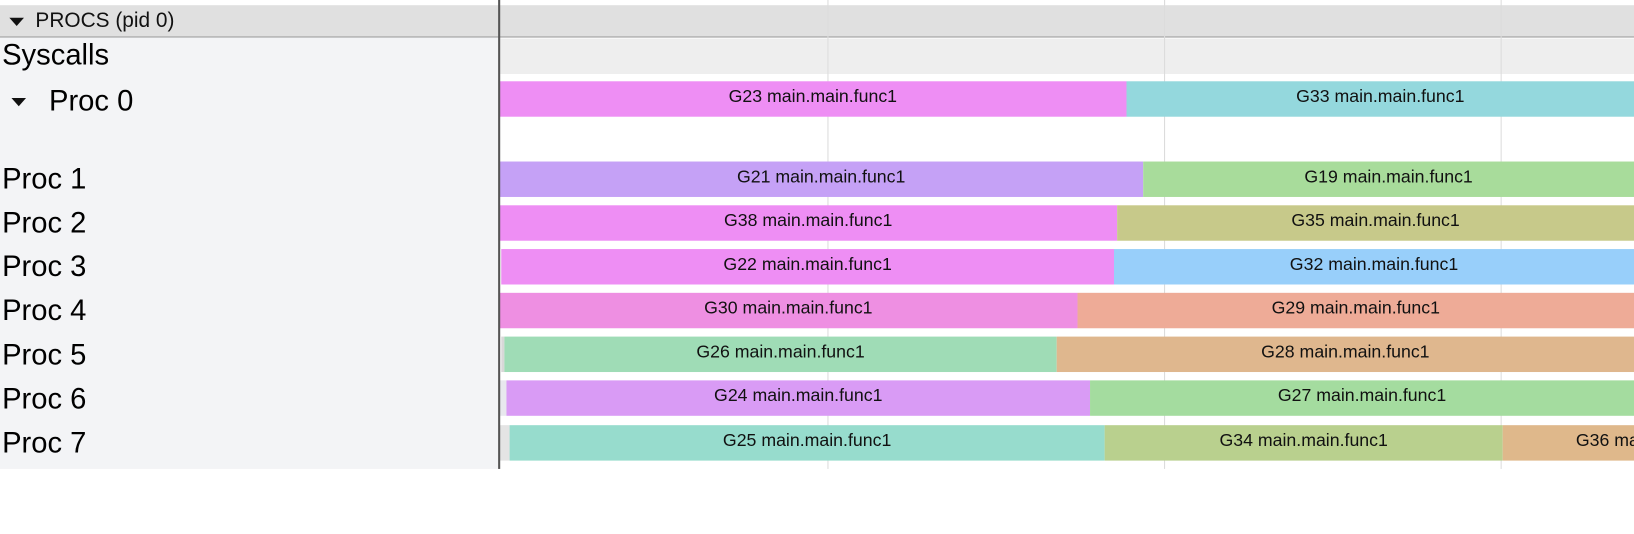 Image resolution: width=1634 pixels, height=534 pixels. I want to click on track-label: Proc 0, so click(91, 100).